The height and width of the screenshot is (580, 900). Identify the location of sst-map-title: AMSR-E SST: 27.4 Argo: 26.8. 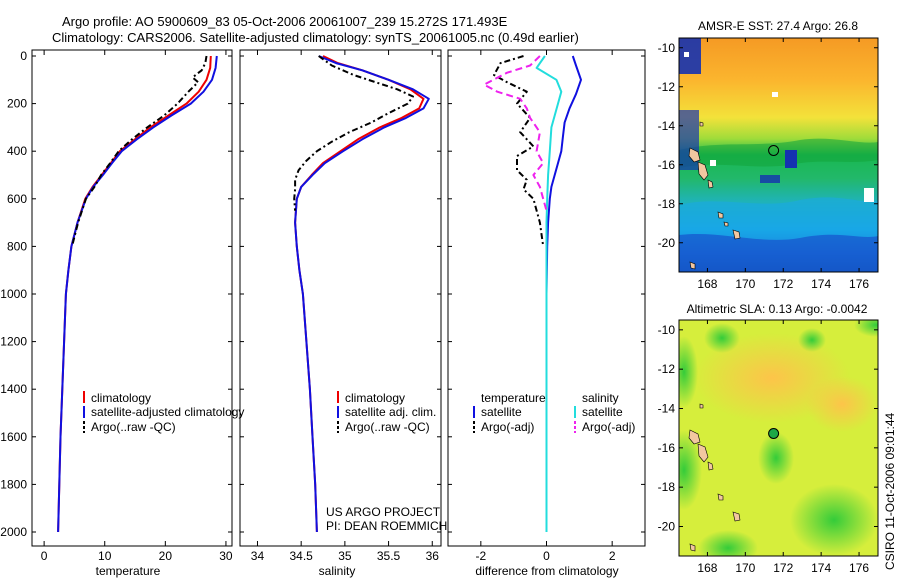
(778, 26).